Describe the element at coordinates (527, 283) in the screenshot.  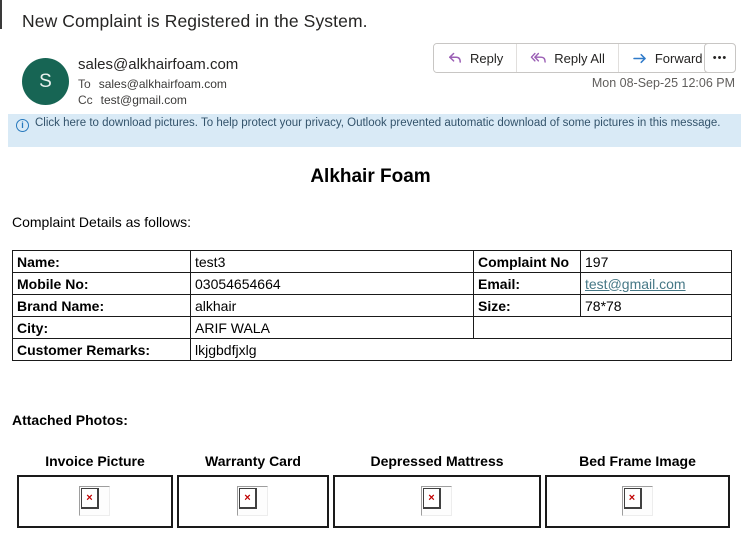
I see `field-label: Email:` at that location.